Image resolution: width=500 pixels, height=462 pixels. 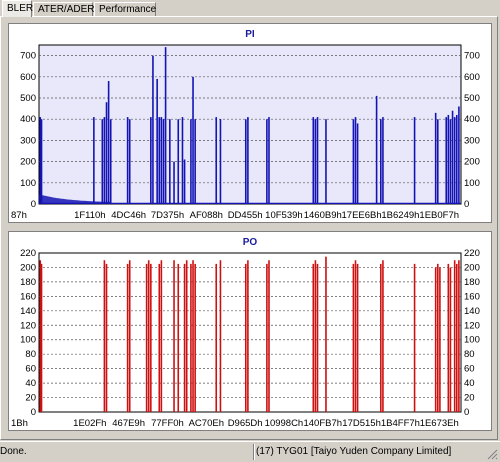 What do you see at coordinates (28, 77) in the screenshot?
I see `y-tick-label-left: 600` at bounding box center [28, 77].